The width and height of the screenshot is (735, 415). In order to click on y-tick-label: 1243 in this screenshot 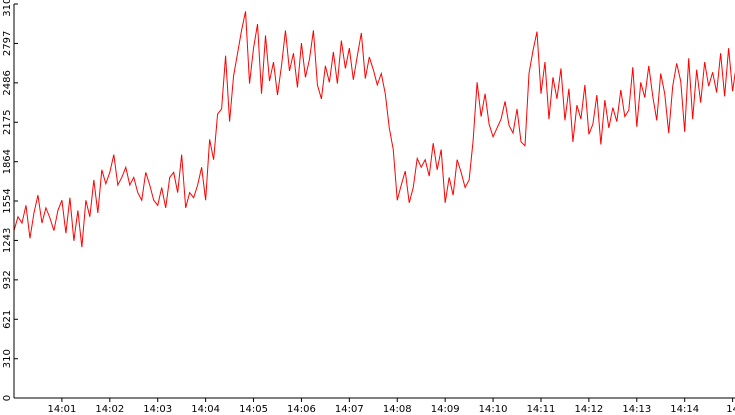, I will do `click(7, 240)`.